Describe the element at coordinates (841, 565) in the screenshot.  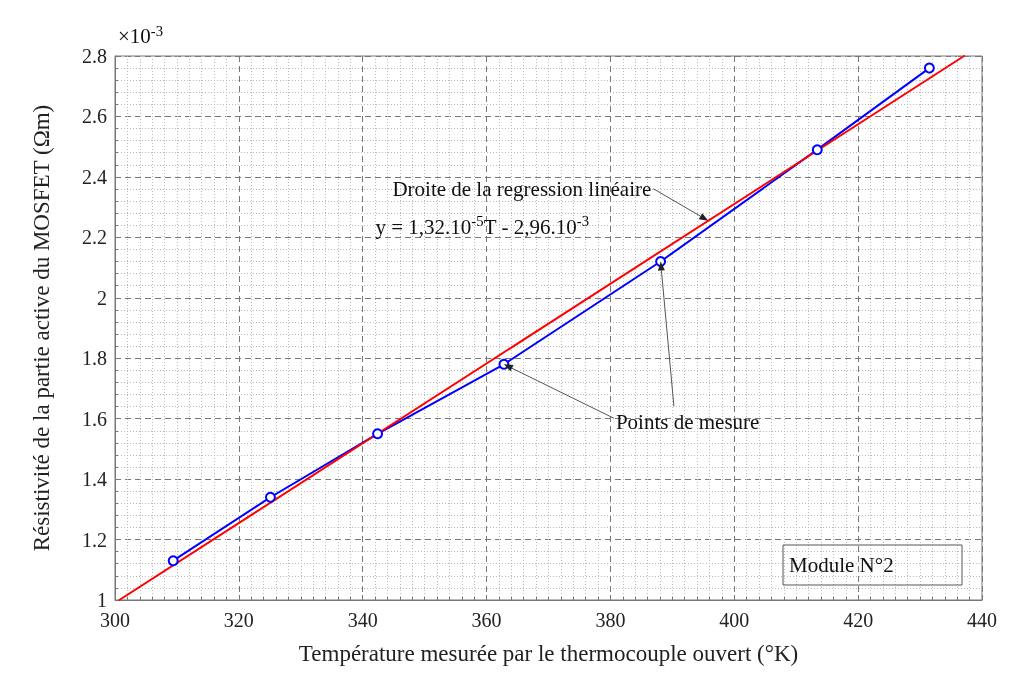
I see `annotation: Module N°2` at that location.